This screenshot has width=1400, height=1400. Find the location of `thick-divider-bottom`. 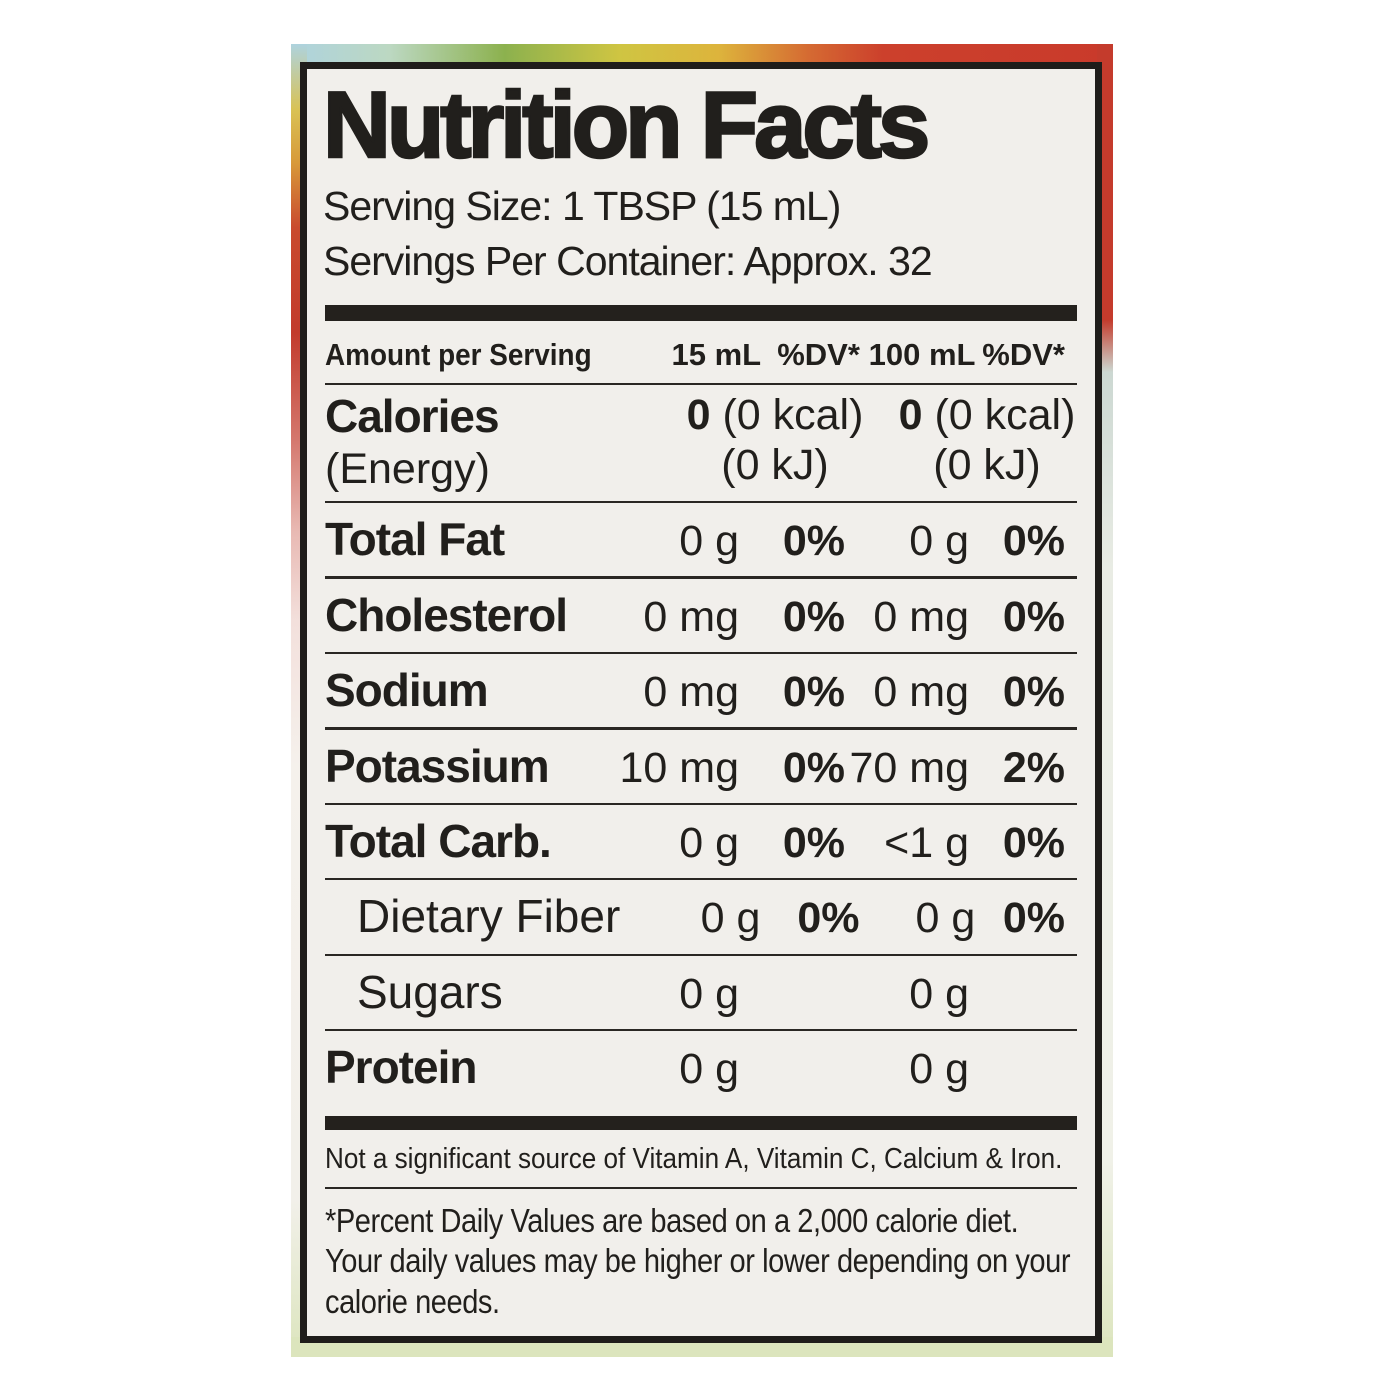

thick-divider-bottom is located at coordinates (701, 1123).